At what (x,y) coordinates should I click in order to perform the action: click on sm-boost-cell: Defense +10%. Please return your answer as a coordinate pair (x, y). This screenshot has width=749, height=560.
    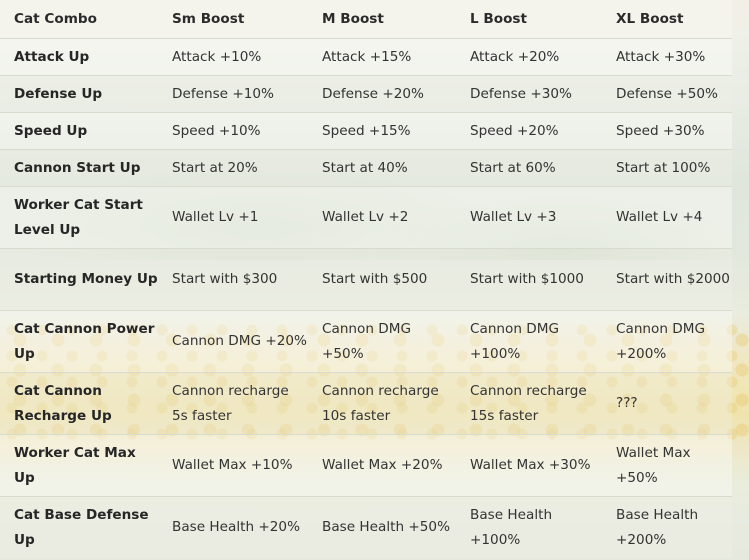
    Looking at the image, I should click on (233, 94).